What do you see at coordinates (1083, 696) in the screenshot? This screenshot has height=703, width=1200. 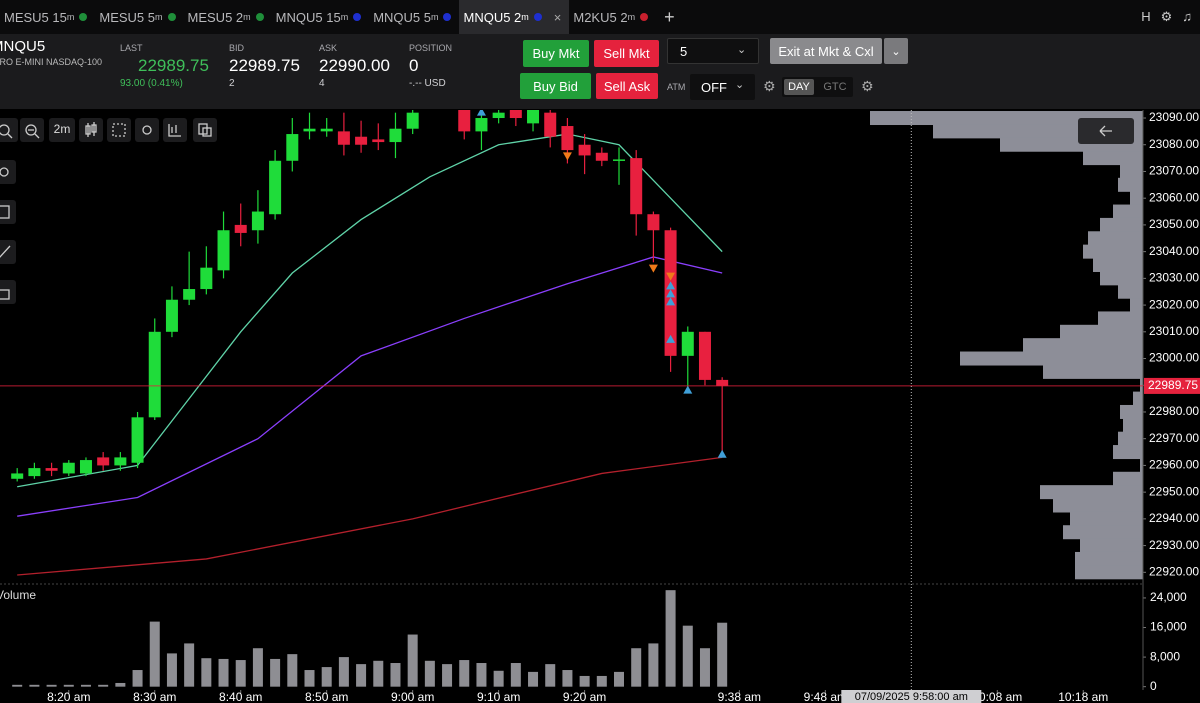 I see `x-tick-label: 10:18 am` at bounding box center [1083, 696].